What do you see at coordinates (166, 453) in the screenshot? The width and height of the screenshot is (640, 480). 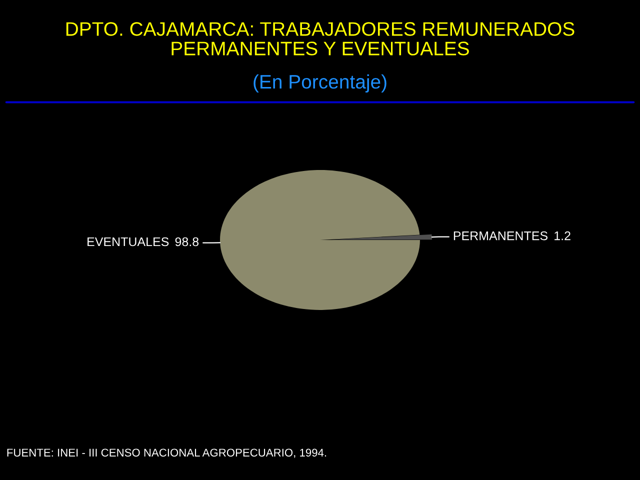 I see `source-note: FUENTE: INEI - III CENSO NACIONAL AGROPECUARIO, 1994.` at bounding box center [166, 453].